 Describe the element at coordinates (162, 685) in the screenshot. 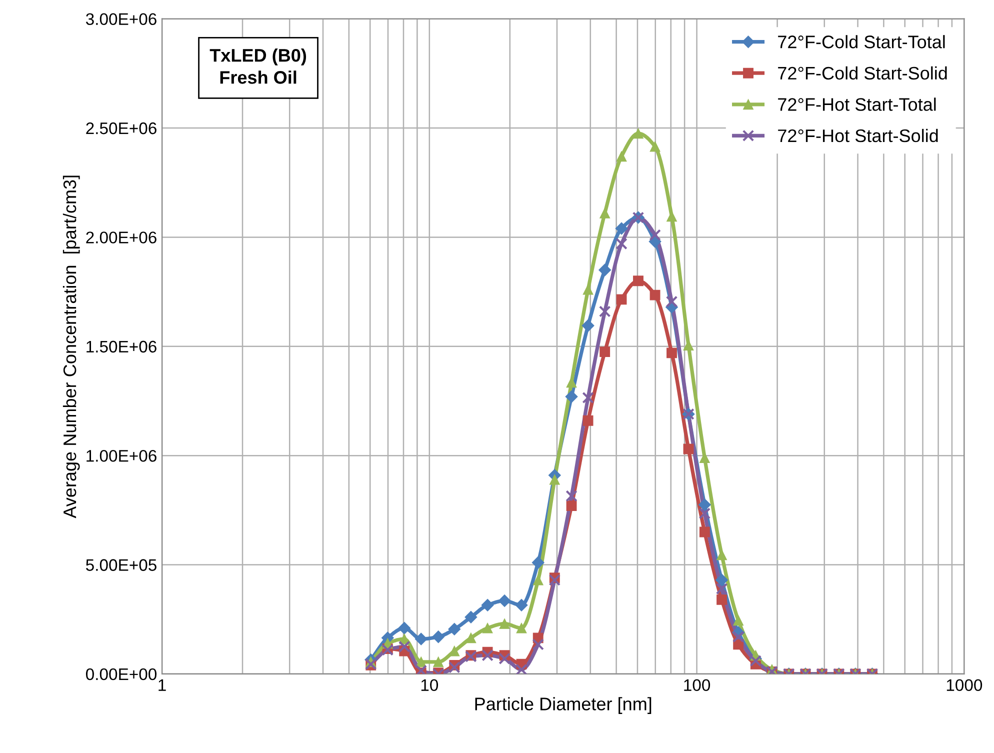

I see `x-tick-label: 1` at that location.